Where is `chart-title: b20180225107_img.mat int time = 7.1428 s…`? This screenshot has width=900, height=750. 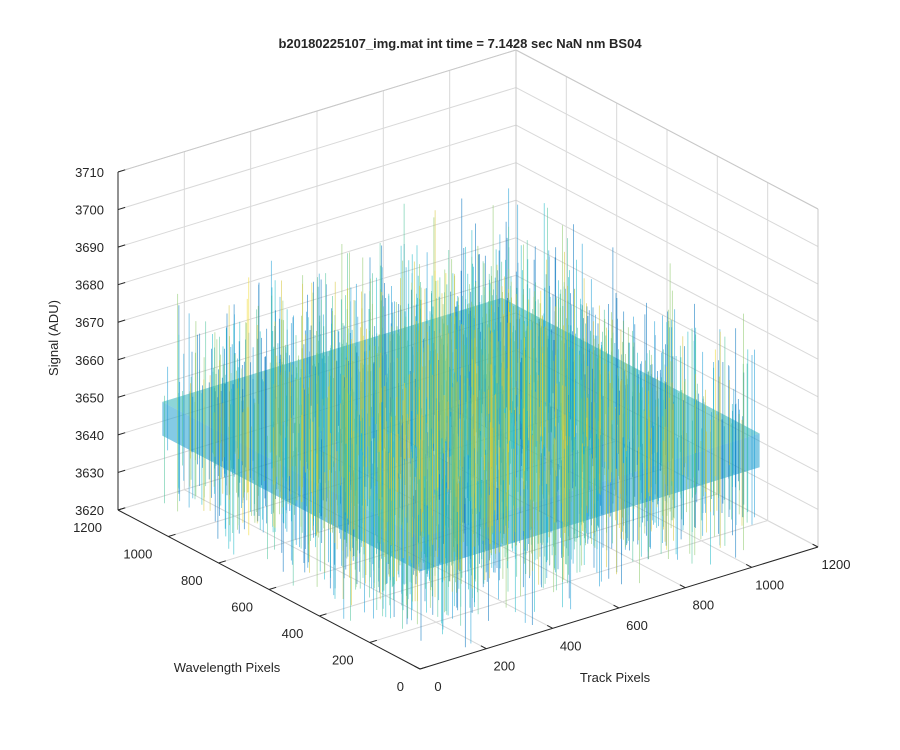
chart-title: b20180225107_img.mat int time = 7.1428 s… is located at coordinates (460, 43).